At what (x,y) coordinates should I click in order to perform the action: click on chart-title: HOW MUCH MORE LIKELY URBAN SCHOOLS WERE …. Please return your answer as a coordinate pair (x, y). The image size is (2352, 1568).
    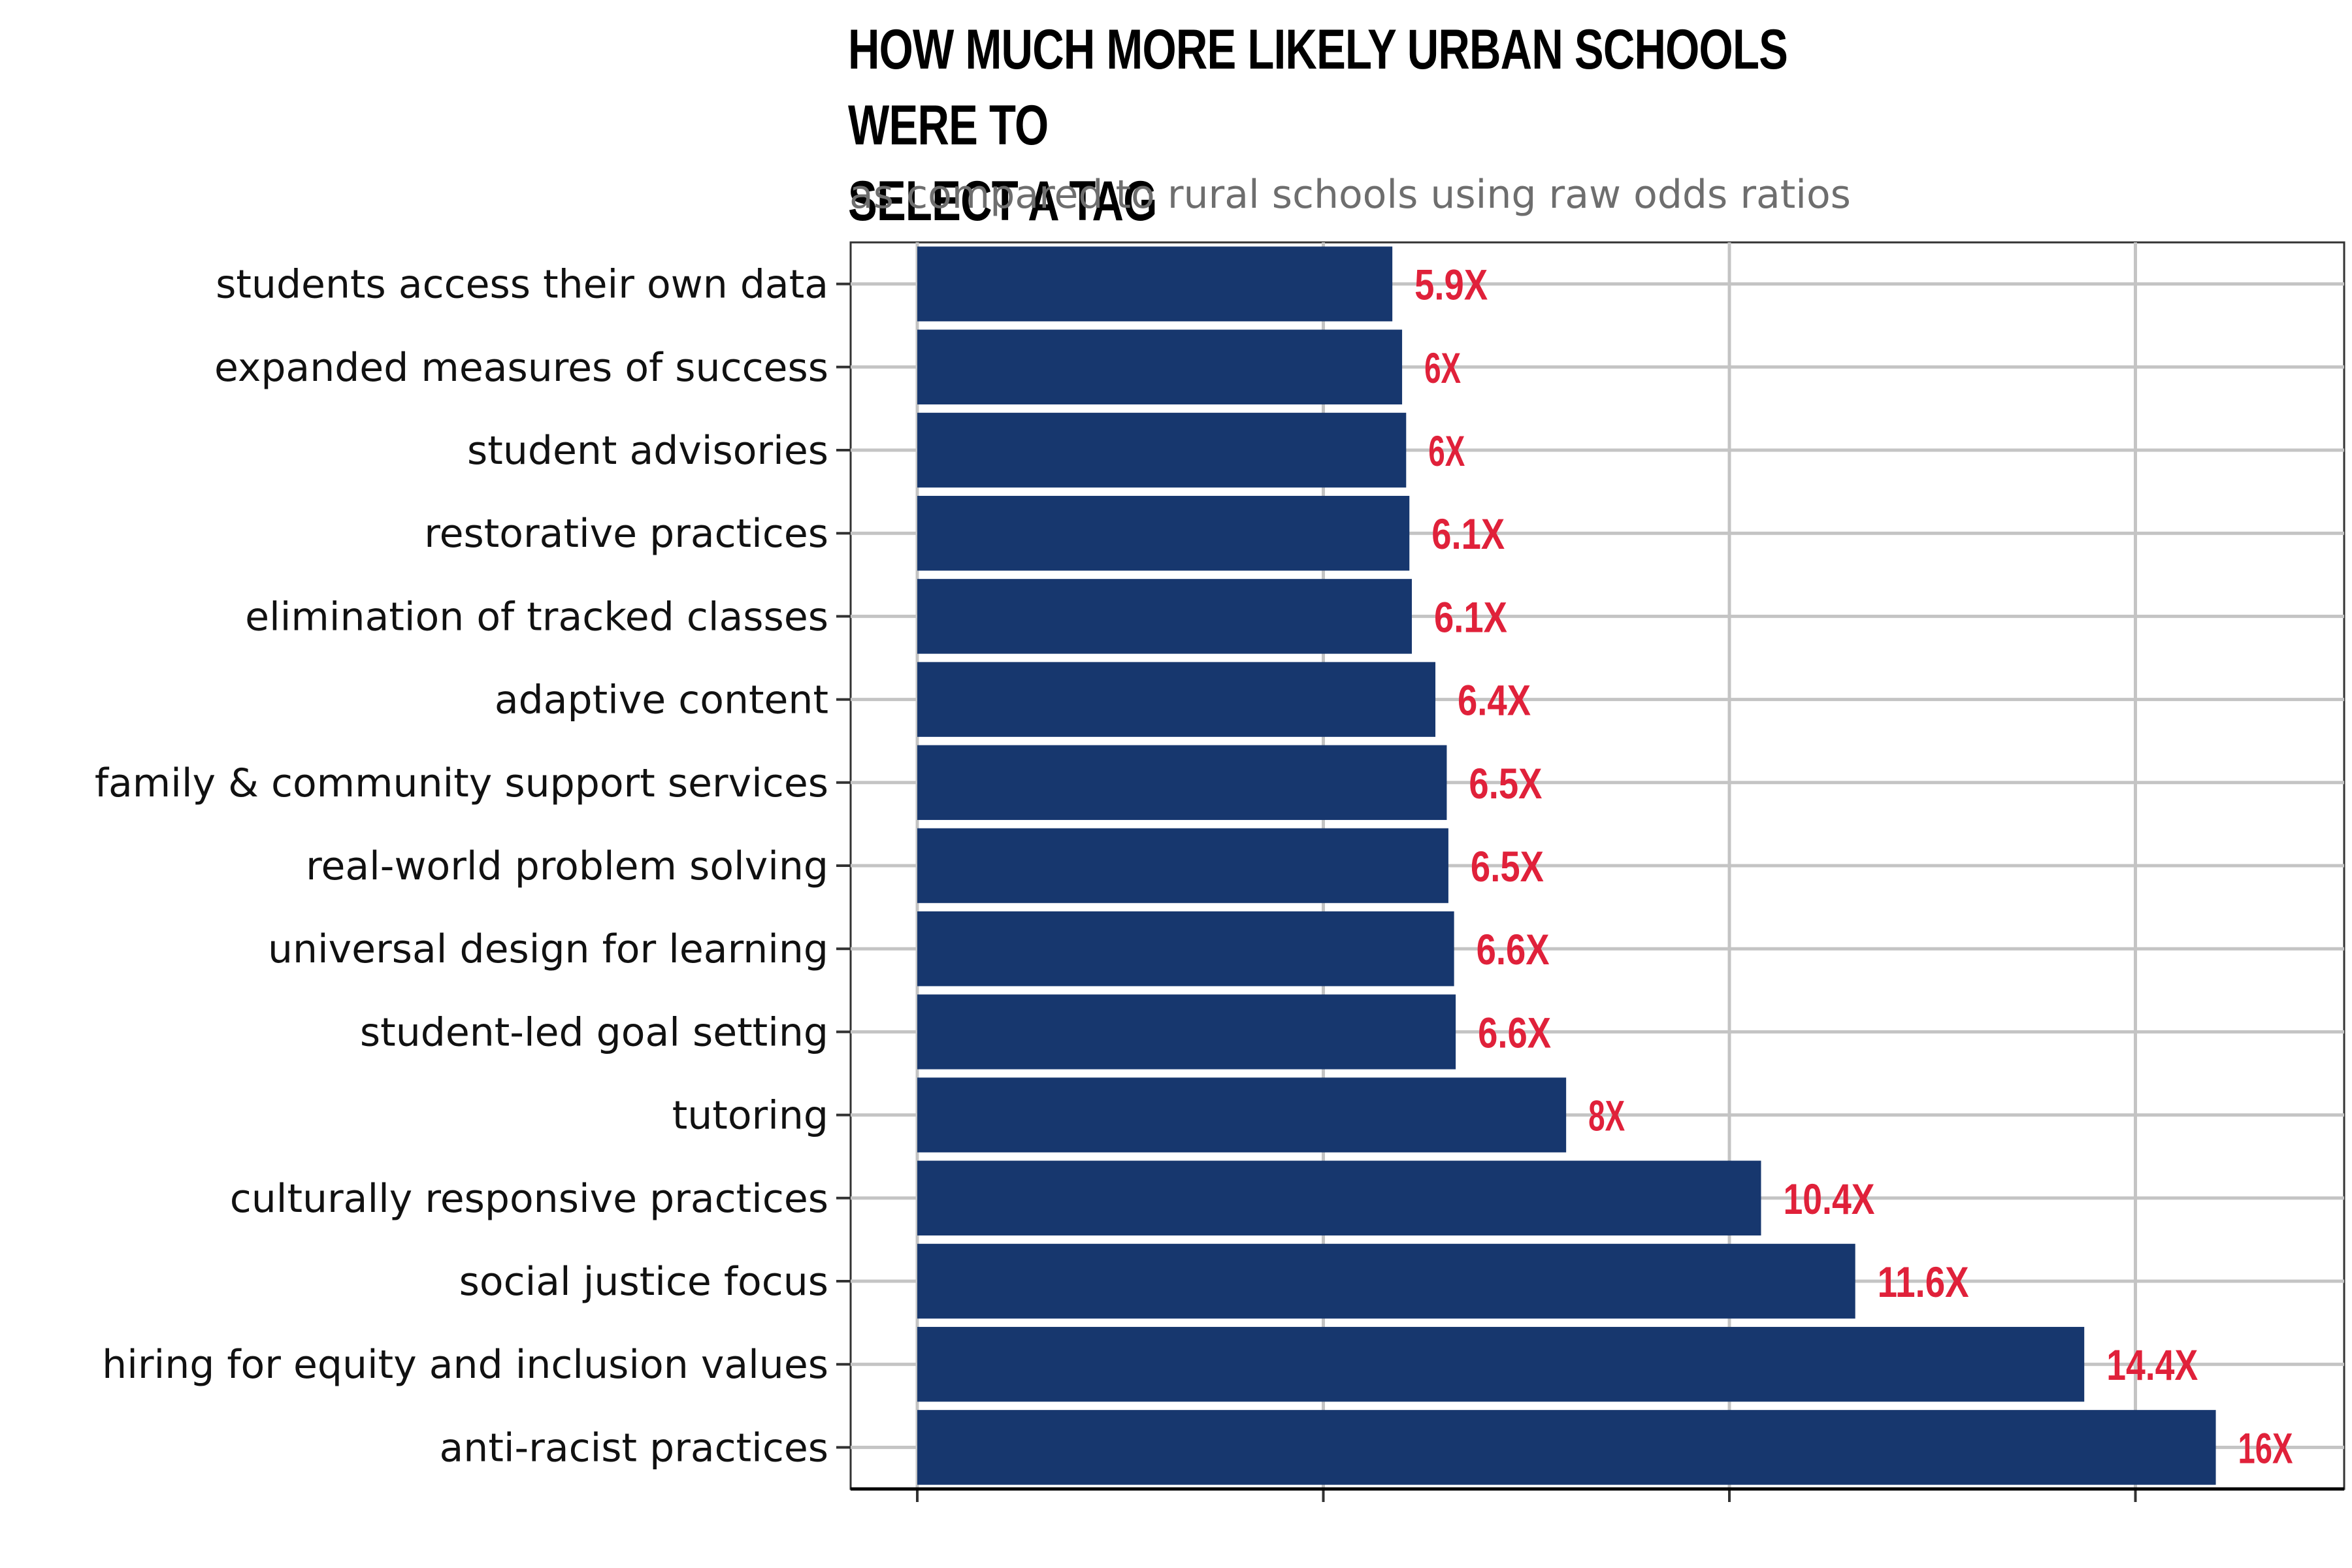
    Looking at the image, I should click on (1318, 125).